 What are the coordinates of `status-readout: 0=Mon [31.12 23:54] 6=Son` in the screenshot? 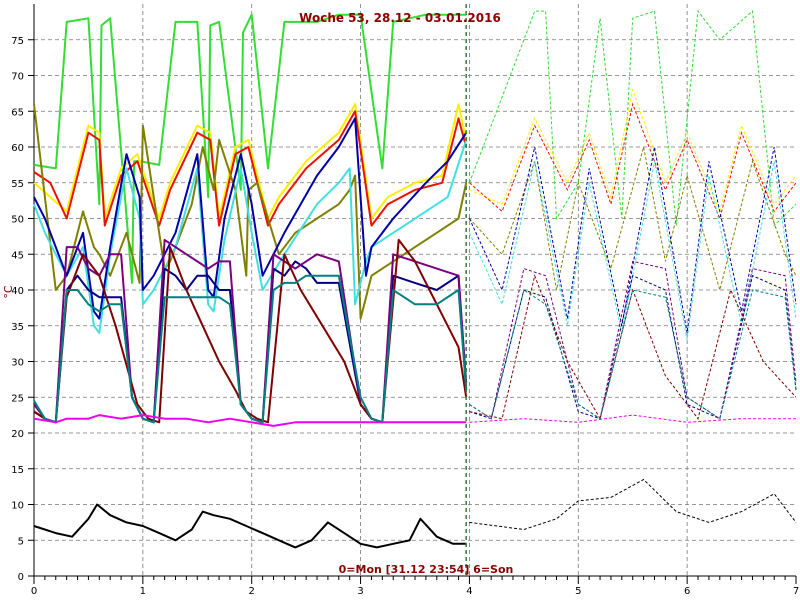 It's located at (426, 569).